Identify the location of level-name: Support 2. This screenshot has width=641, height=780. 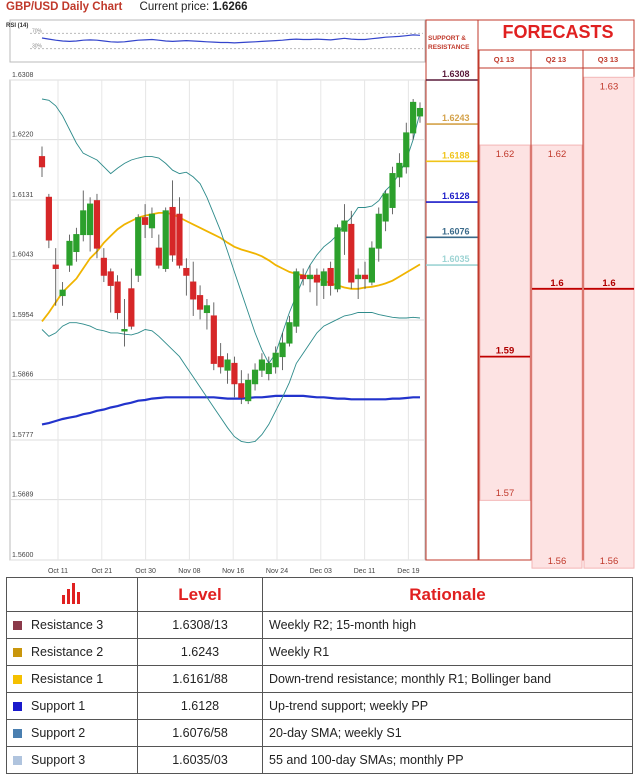
(58, 733).